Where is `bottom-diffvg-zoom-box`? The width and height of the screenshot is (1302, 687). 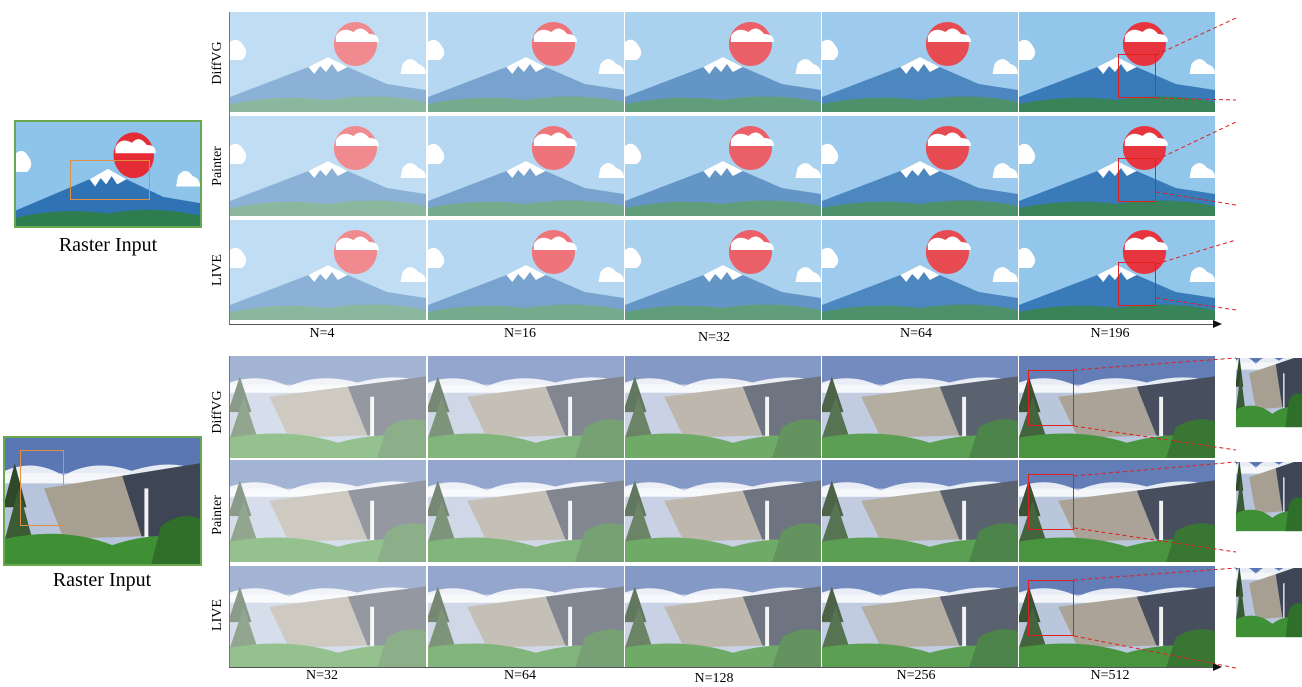 bottom-diffvg-zoom-box is located at coordinates (1051, 398).